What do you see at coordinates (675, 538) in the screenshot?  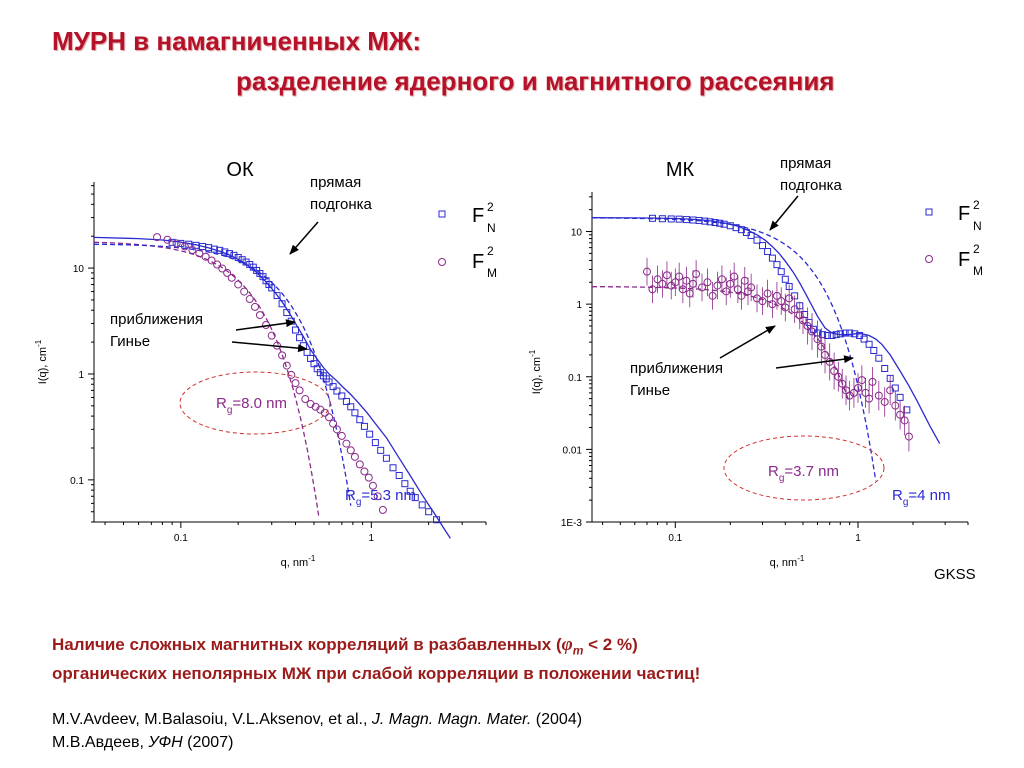 I see `x-tick-label: 0.1` at bounding box center [675, 538].